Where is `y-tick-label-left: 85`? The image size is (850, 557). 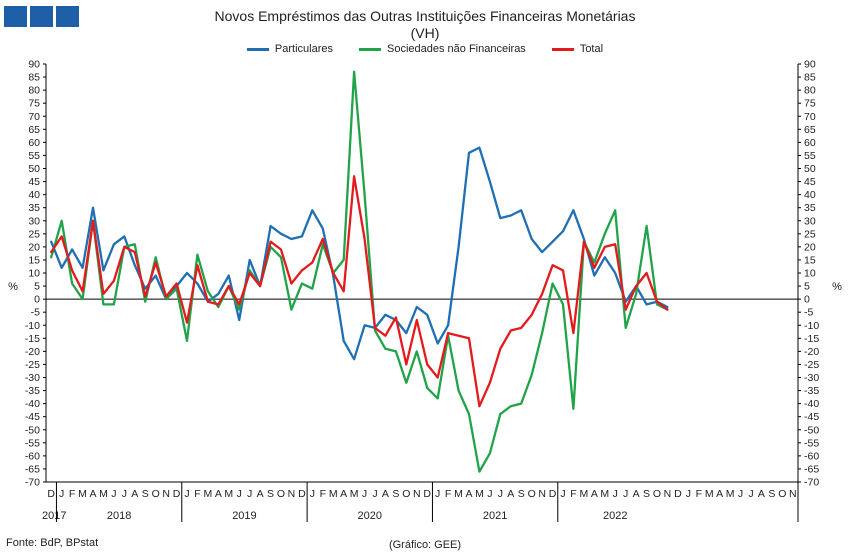 y-tick-label-left: 85 is located at coordinates (34, 78).